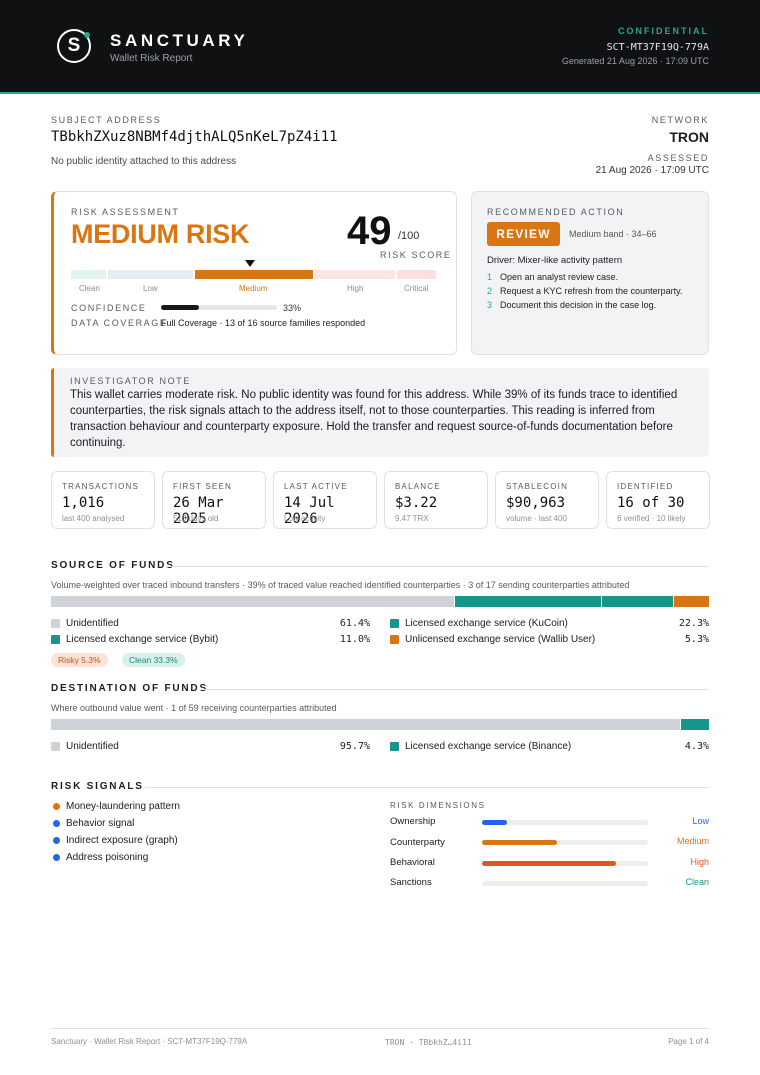 The image size is (760, 1075). Describe the element at coordinates (150, 288) in the screenshot. I see `scale-label-low: Low` at that location.